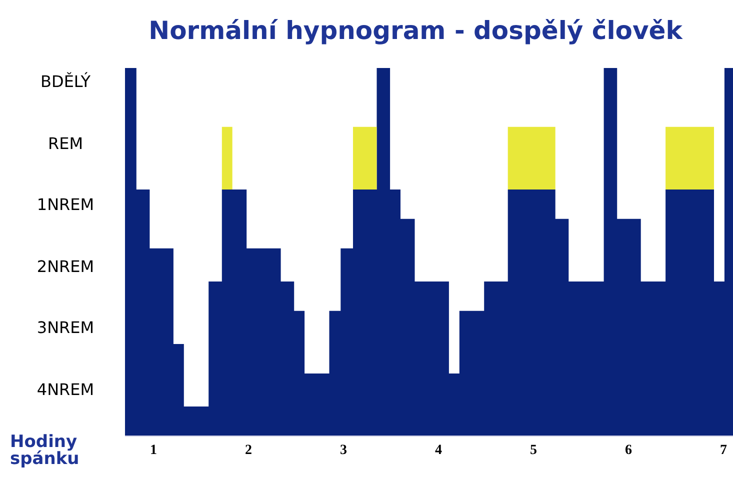  Describe the element at coordinates (628, 450) in the screenshot. I see `x-tick-label: 6` at that location.